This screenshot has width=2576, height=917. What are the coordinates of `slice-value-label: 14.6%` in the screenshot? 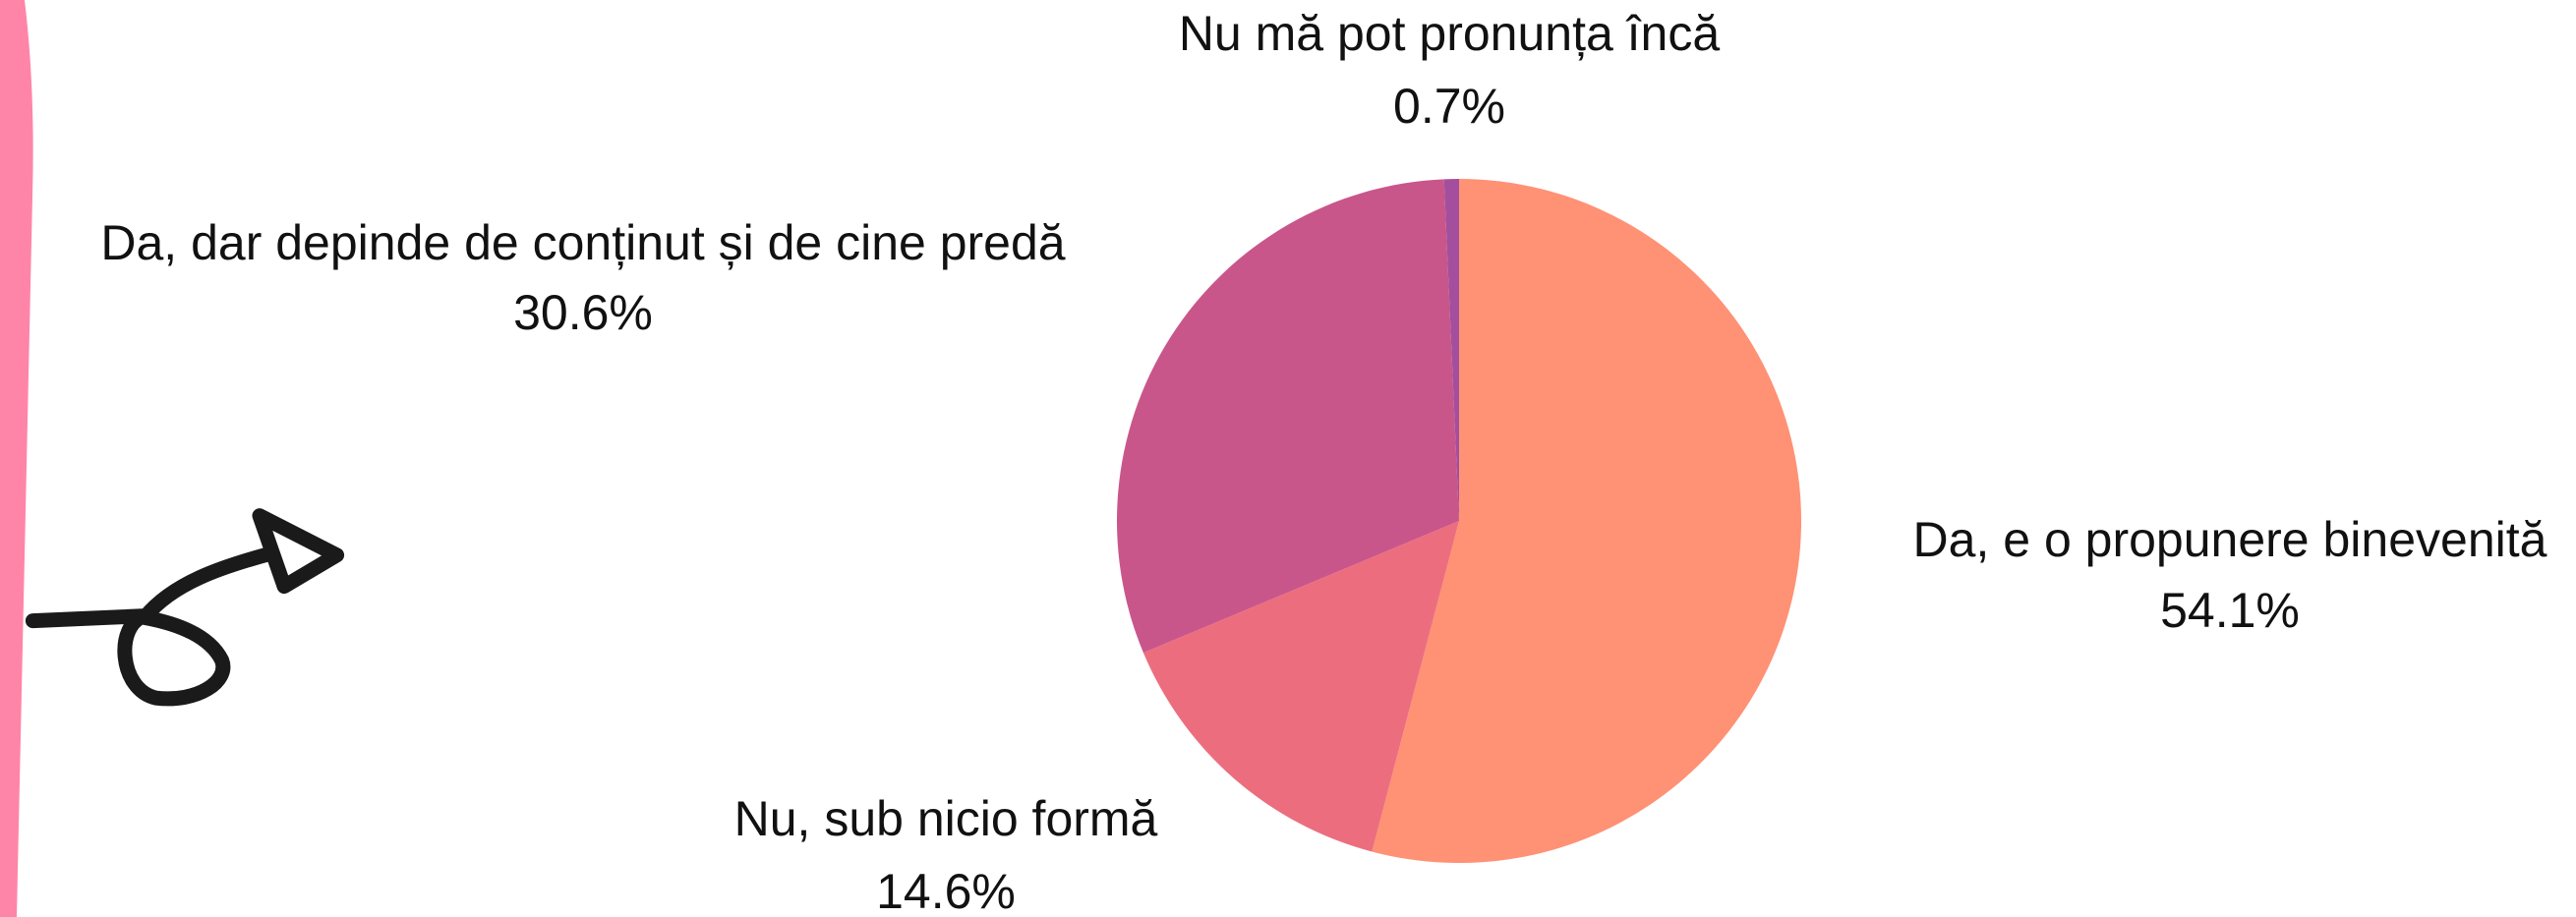 It's located at (946, 890).